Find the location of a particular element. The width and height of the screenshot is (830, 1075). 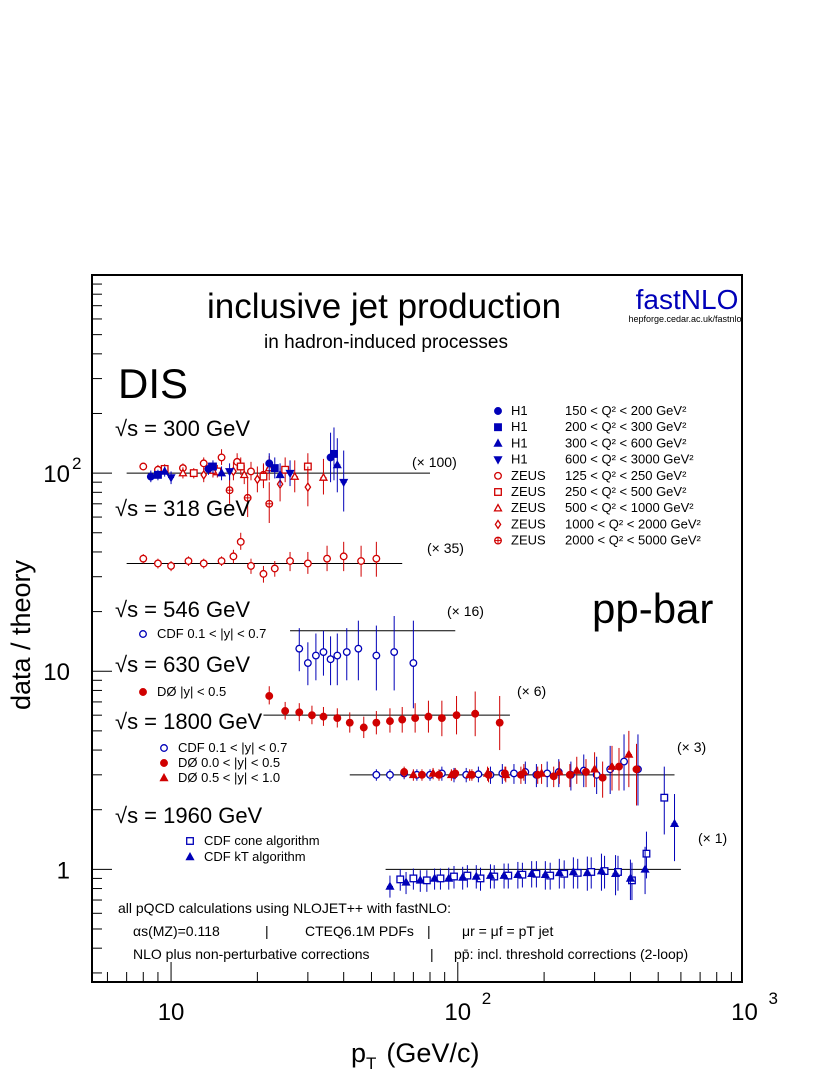

footnote-sep2: | is located at coordinates (429, 931).